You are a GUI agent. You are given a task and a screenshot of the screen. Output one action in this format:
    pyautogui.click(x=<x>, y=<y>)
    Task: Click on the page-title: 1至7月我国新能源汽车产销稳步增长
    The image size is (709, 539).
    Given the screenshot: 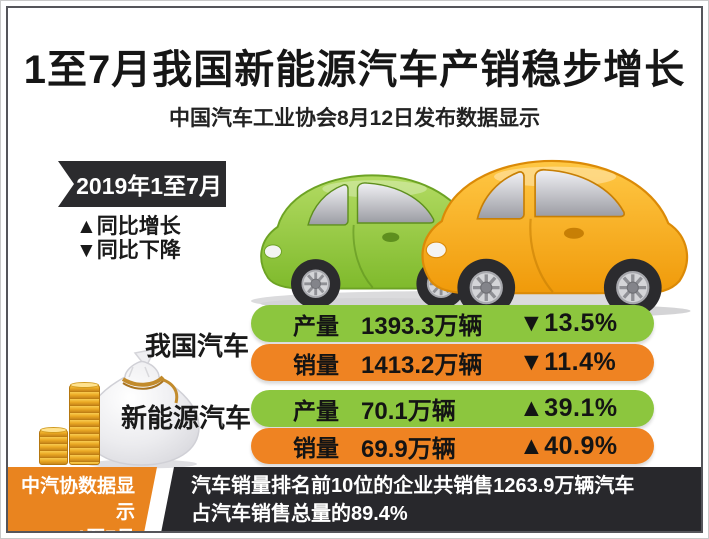 What is the action you would take?
    pyautogui.click(x=354, y=70)
    